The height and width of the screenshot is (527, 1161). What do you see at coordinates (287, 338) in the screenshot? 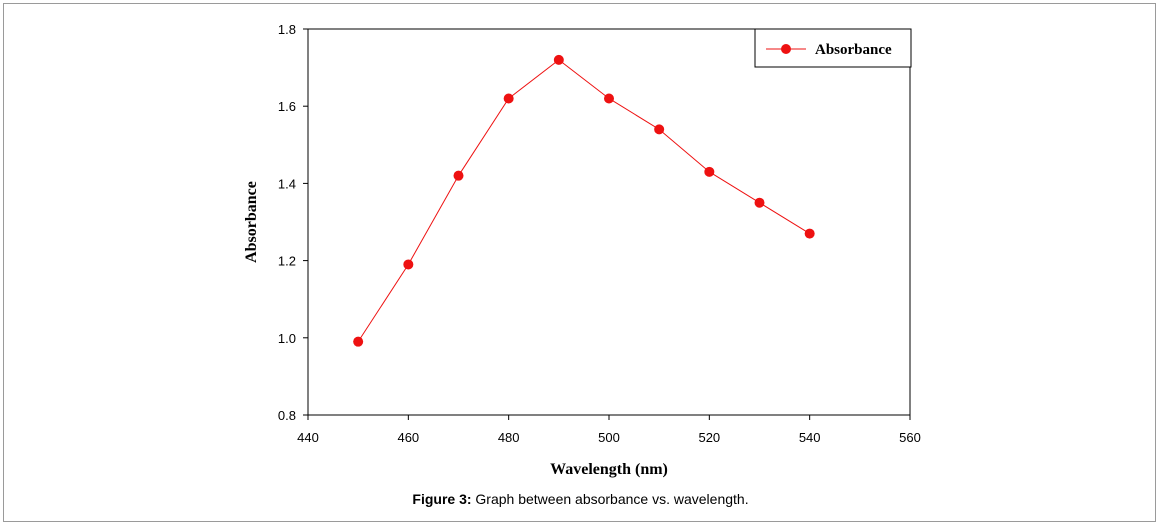
I see `y-tick-label: 1.0` at bounding box center [287, 338].